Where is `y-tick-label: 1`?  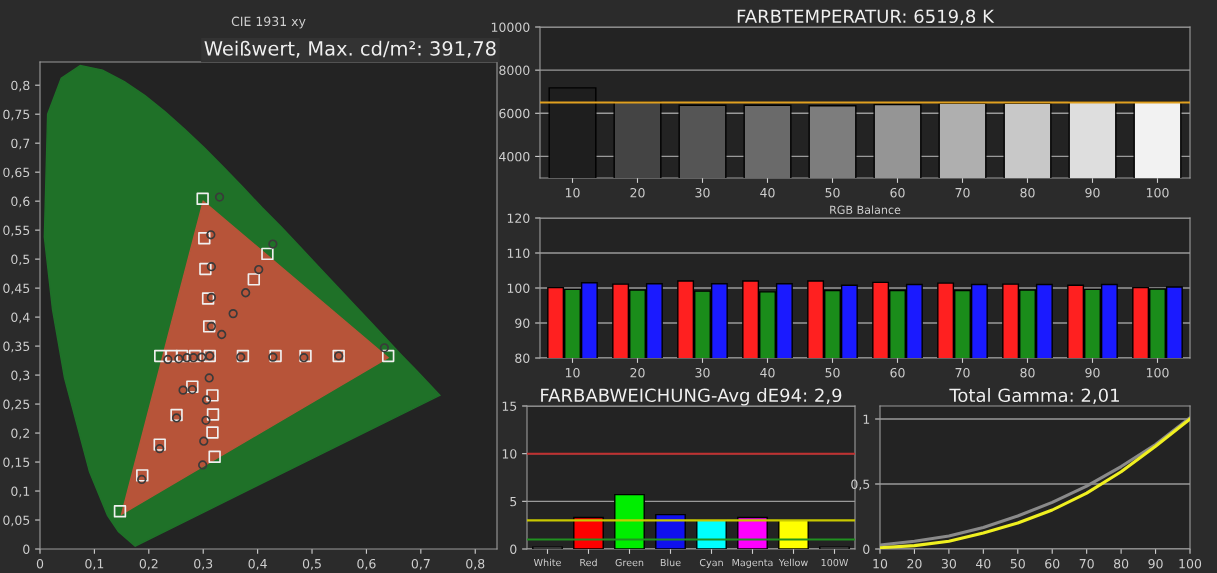 y-tick-label: 1 is located at coordinates (866, 419).